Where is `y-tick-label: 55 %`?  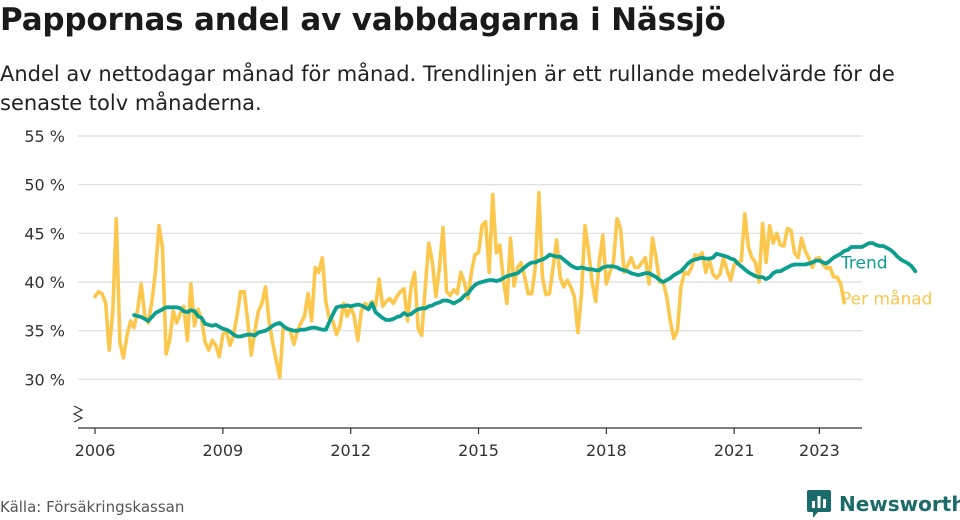 y-tick-label: 55 % is located at coordinates (44, 136).